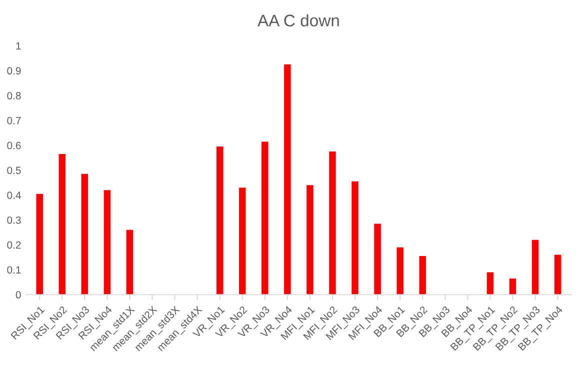  What do you see at coordinates (14, 96) in the screenshot?
I see `y-tick-label: 0.8` at bounding box center [14, 96].